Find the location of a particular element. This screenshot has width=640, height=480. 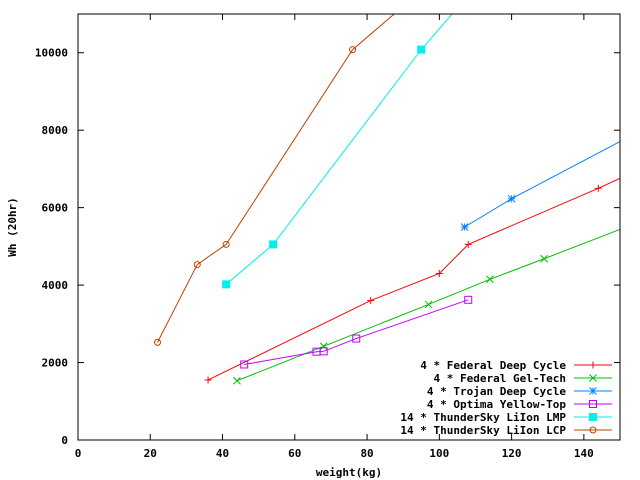

legend-item: 4 * Trojan Deep Cycle is located at coordinates (519, 391).